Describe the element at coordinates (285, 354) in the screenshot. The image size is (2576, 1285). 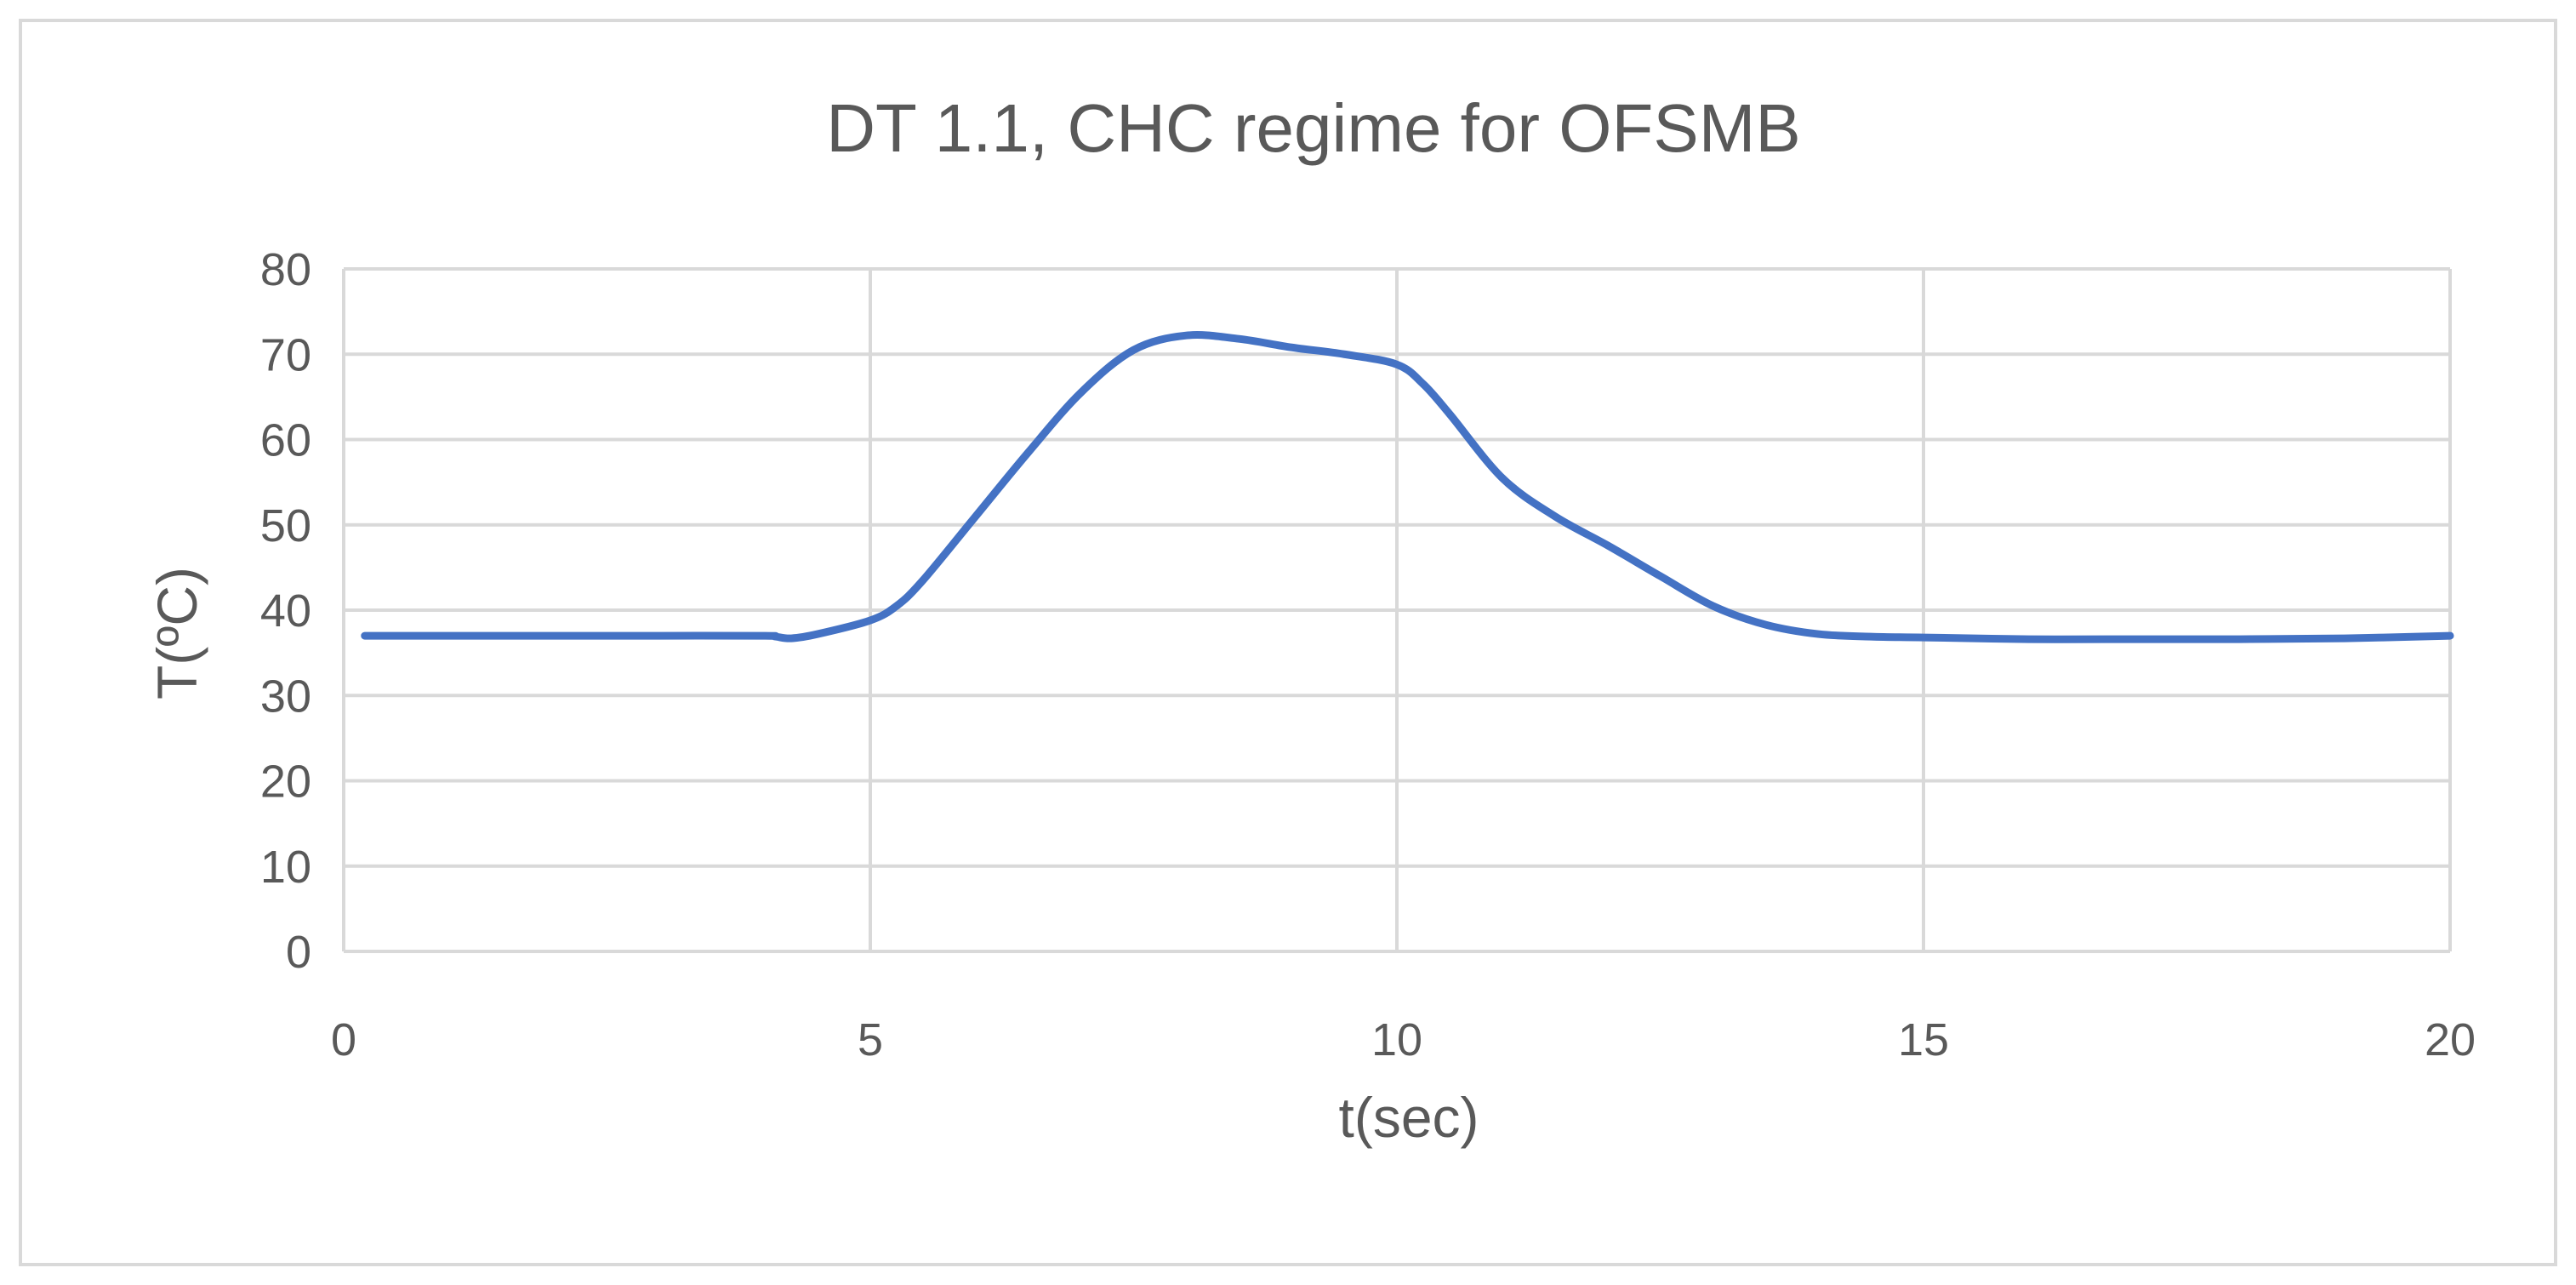
I see `y-tick-label: 70` at that location.